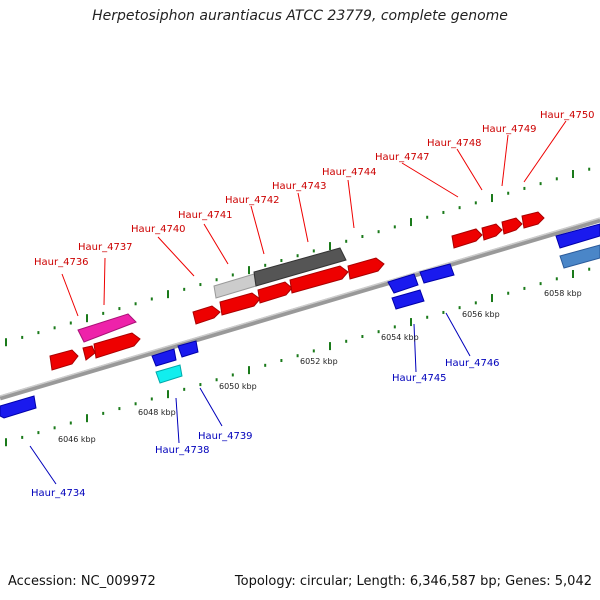 The width and height of the screenshot is (600, 600). What do you see at coordinates (472, 363) in the screenshot?
I see `gene-label: Haur_4746` at bounding box center [472, 363].